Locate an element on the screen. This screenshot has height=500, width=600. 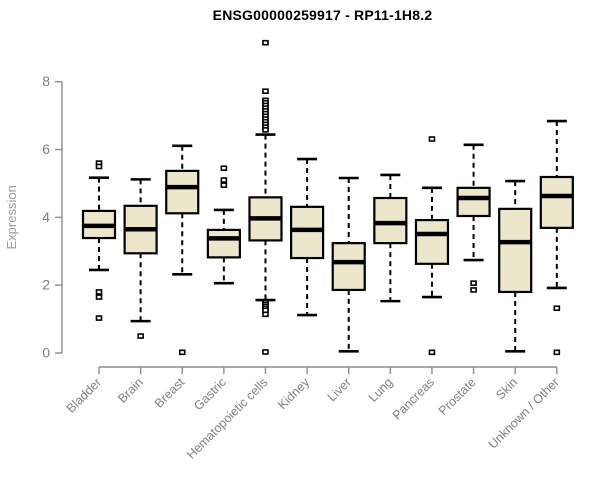
x-tick-label: Skin is located at coordinates (506, 388).